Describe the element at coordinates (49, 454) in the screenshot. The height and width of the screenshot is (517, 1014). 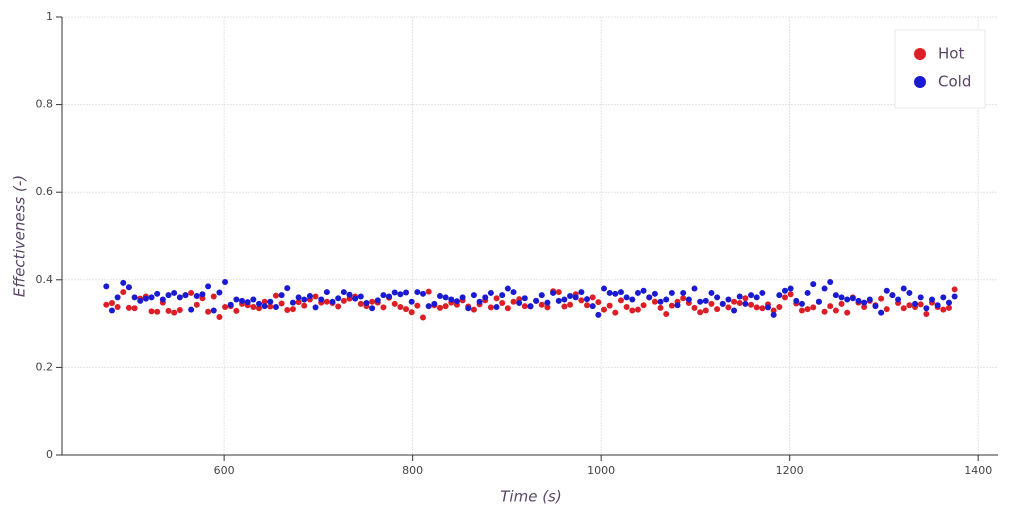
I see `y-tick-label: 0` at that location.